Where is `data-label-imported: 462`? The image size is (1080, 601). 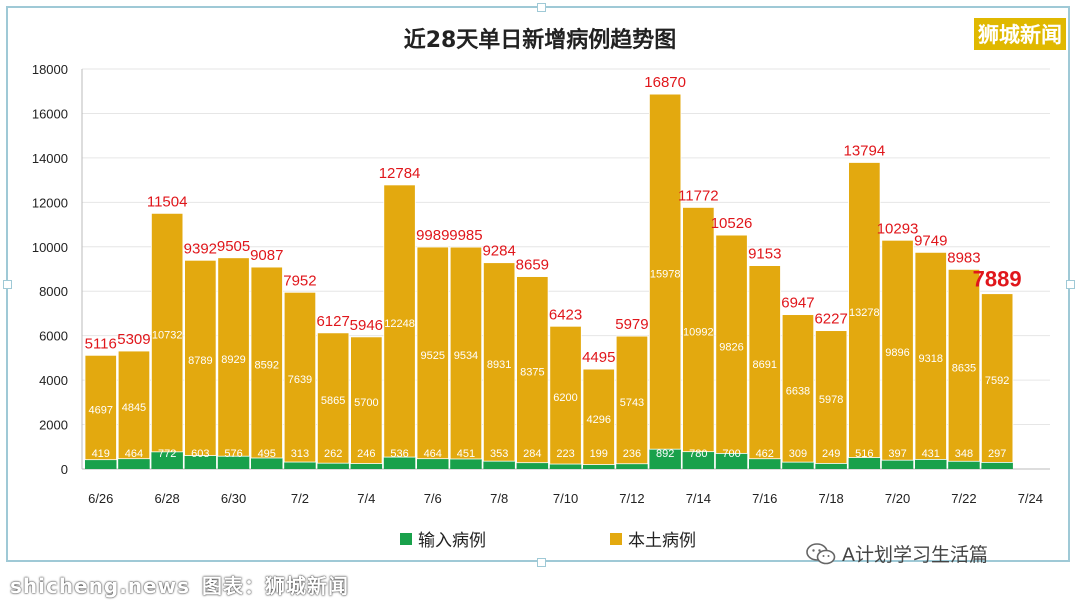
data-label-imported: 462 is located at coordinates (765, 454).